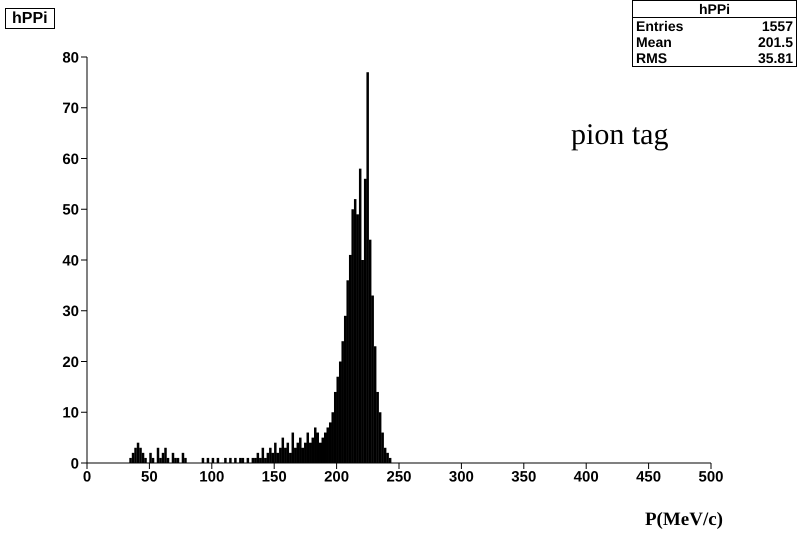 Image resolution: width=798 pixels, height=559 pixels. What do you see at coordinates (87, 477) in the screenshot?
I see `x-tick-label: 0` at bounding box center [87, 477].